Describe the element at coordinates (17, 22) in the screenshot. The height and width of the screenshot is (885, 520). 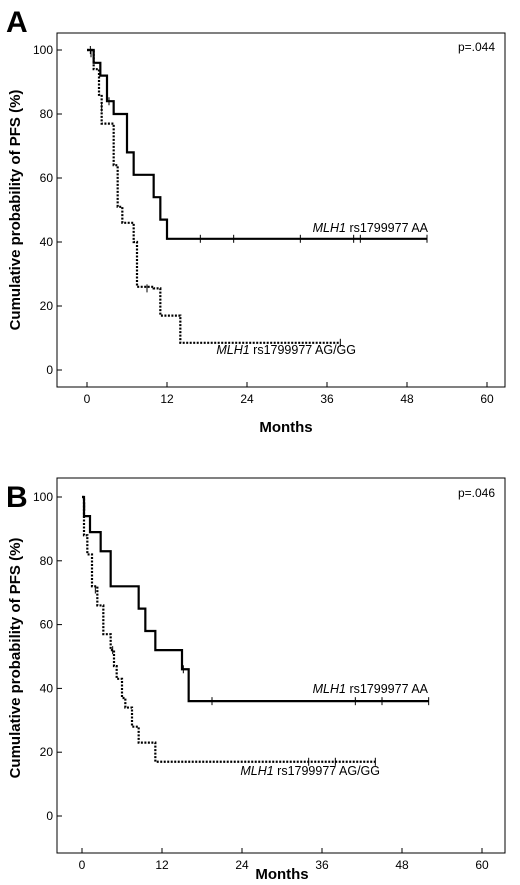
I see `panel-letter: A` at that location.